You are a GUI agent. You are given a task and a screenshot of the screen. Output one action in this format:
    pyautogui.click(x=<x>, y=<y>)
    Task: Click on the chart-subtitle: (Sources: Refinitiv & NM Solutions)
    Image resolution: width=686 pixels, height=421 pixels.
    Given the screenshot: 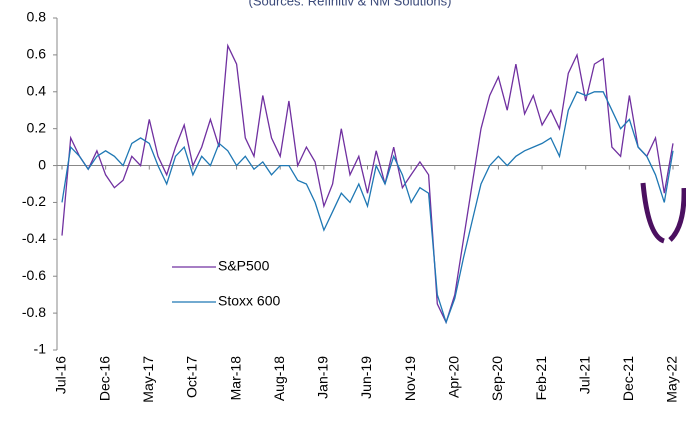 What is the action you would take?
    pyautogui.click(x=349, y=4)
    